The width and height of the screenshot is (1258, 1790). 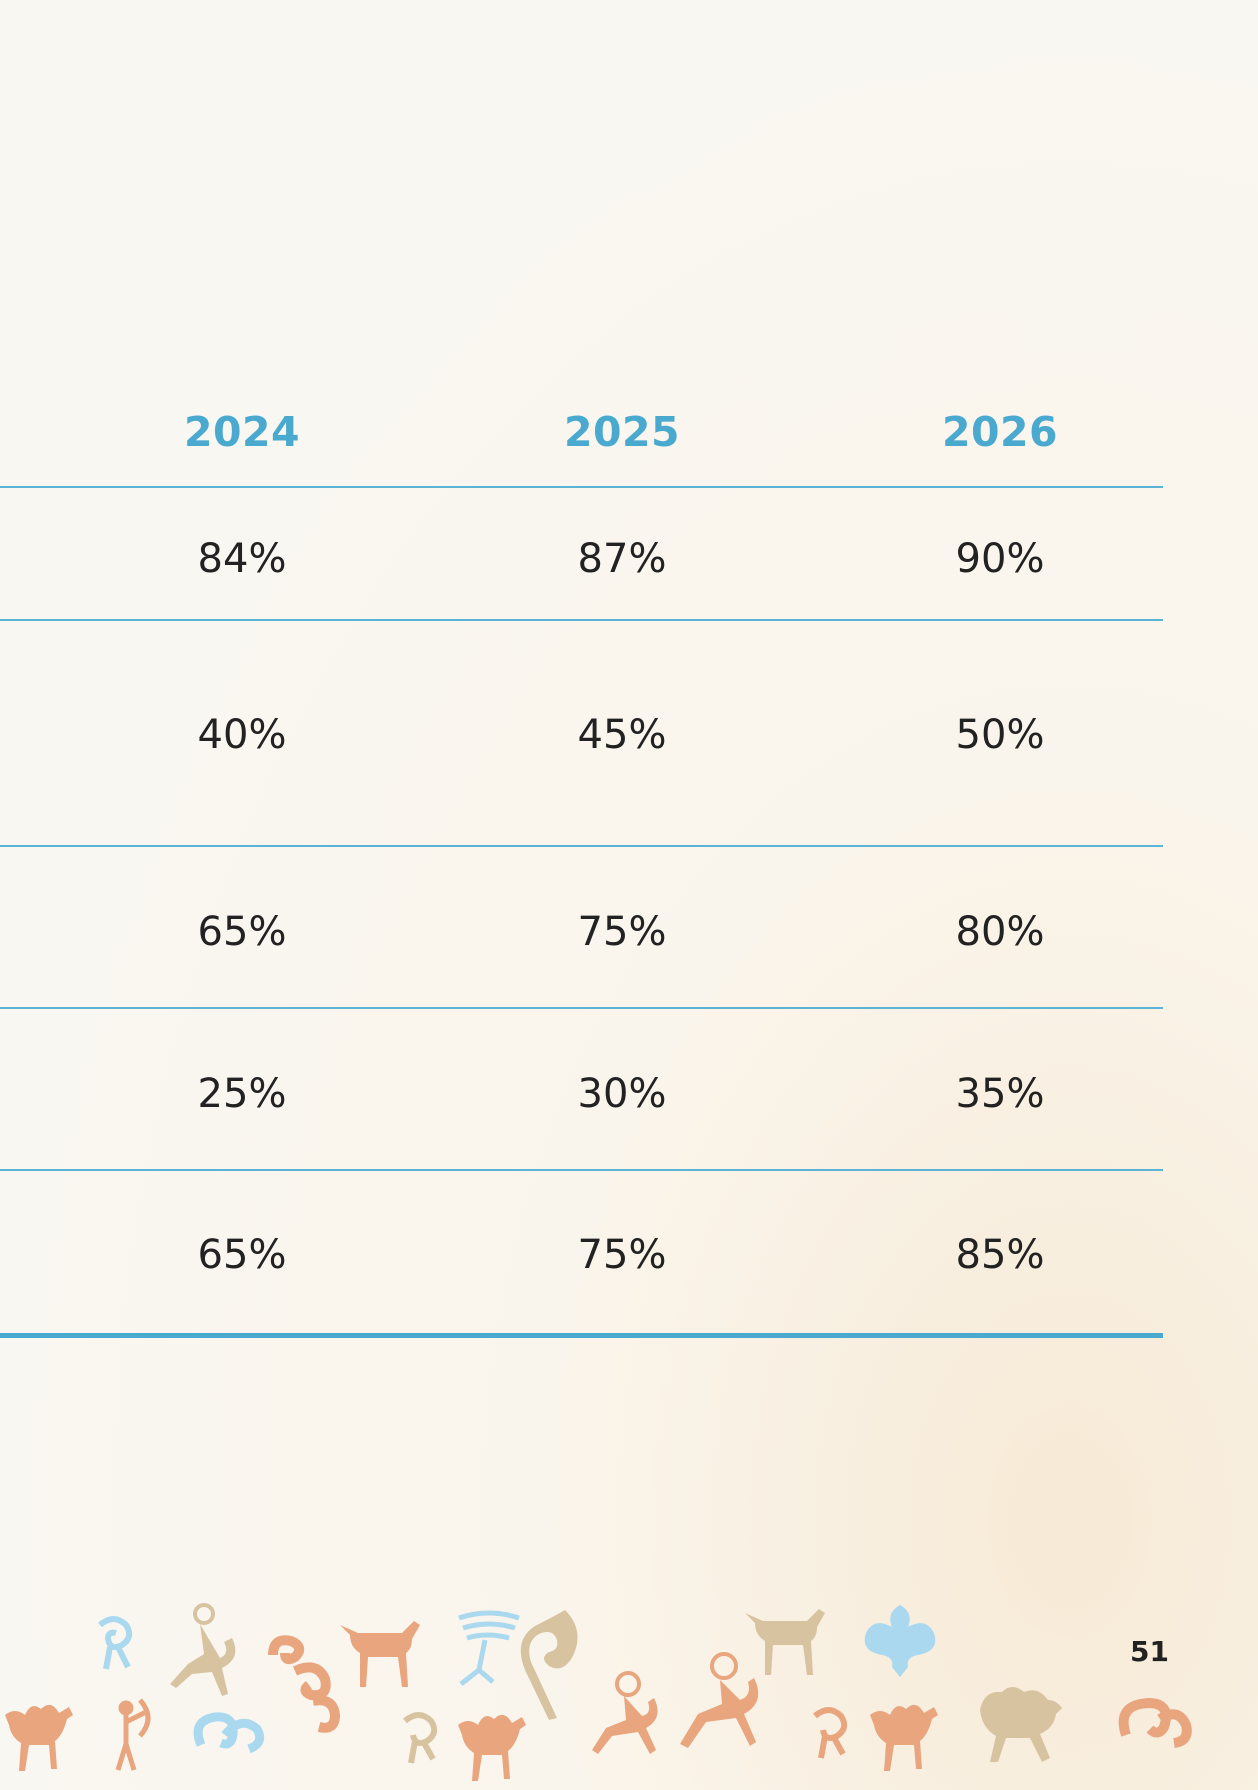 What do you see at coordinates (622, 559) in the screenshot?
I see `table-cell: 87%` at bounding box center [622, 559].